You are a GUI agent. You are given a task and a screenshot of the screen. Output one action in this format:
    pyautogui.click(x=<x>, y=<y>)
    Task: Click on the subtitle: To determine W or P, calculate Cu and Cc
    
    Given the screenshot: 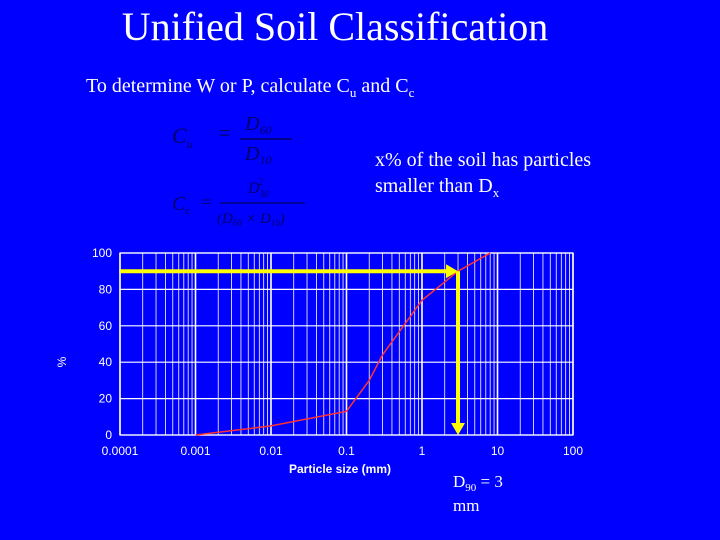 What is the action you would take?
    pyautogui.click(x=250, y=87)
    